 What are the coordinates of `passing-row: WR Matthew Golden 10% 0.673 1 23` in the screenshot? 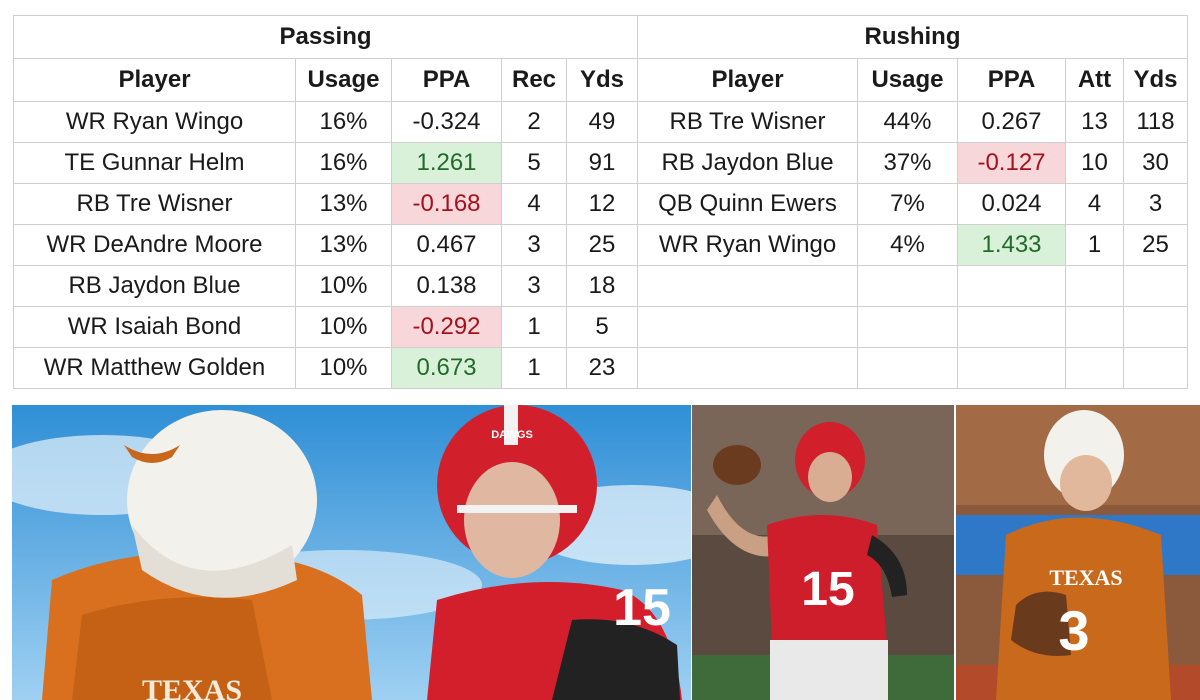 It's located at (325, 368).